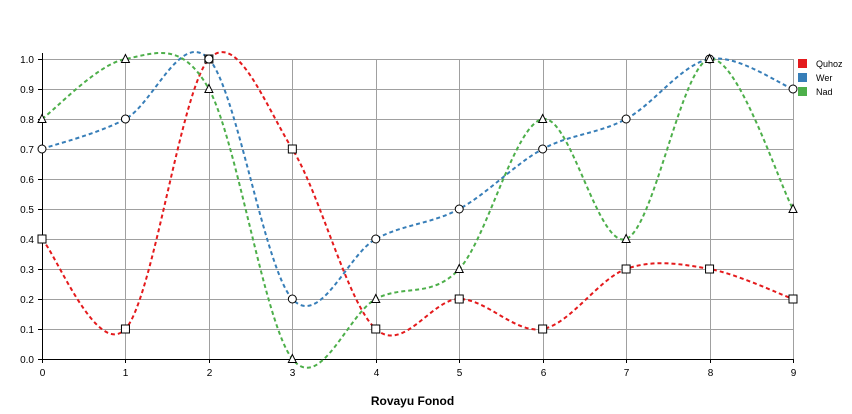  What do you see at coordinates (802, 91) in the screenshot?
I see `legend-swatch-nad` at bounding box center [802, 91].